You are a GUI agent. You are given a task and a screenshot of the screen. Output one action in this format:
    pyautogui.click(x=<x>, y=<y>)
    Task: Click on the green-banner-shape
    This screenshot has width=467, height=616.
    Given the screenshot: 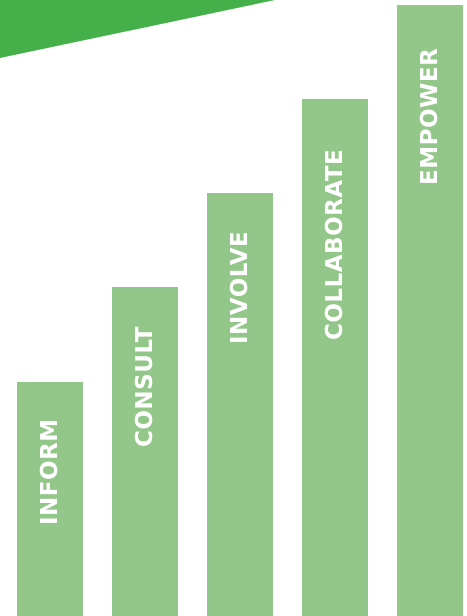 What is the action you would take?
    pyautogui.click(x=137, y=29)
    